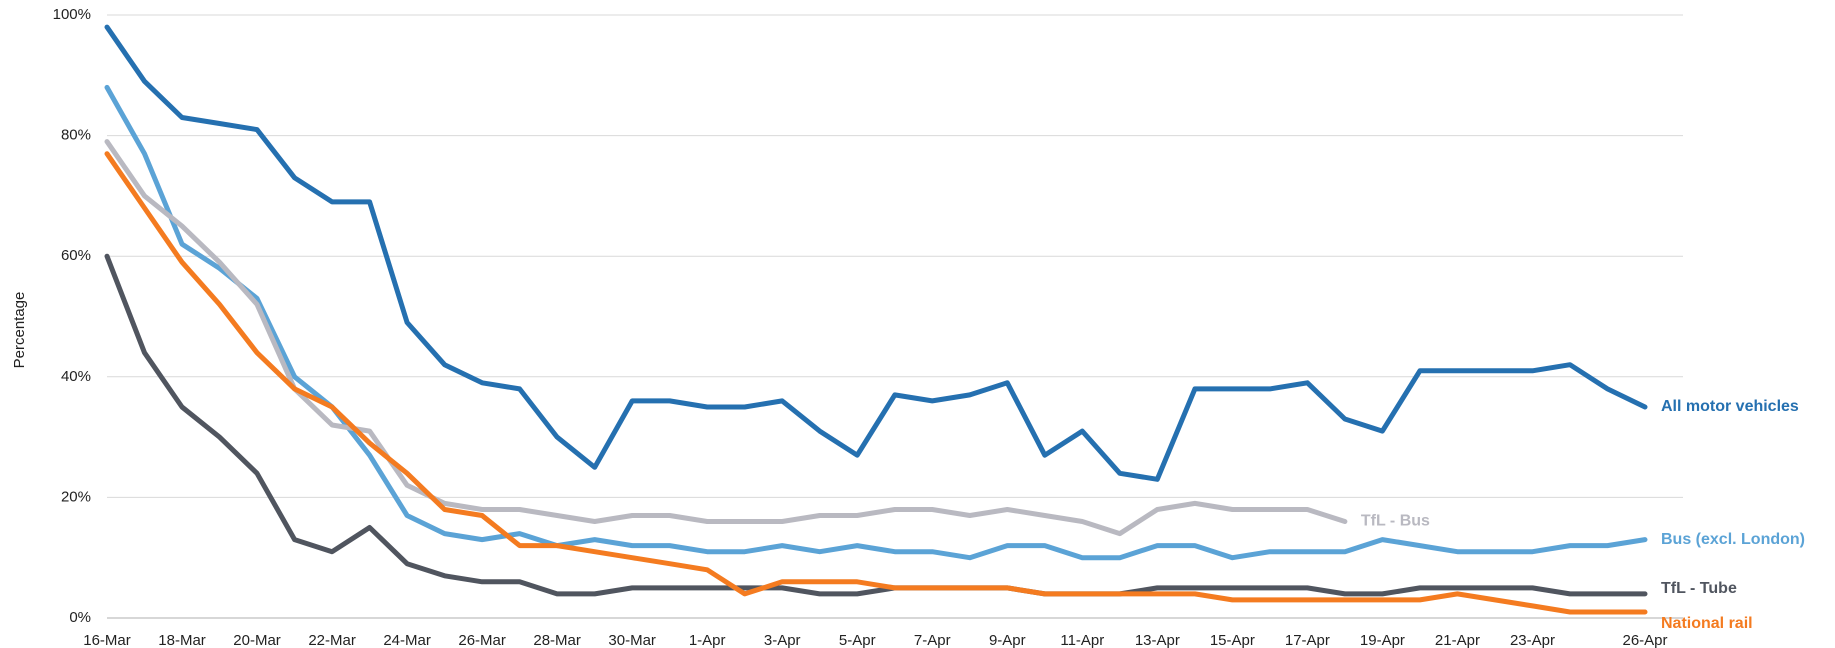  What do you see at coordinates (1733, 539) in the screenshot?
I see `series-label: Bus (excl. London)` at bounding box center [1733, 539].